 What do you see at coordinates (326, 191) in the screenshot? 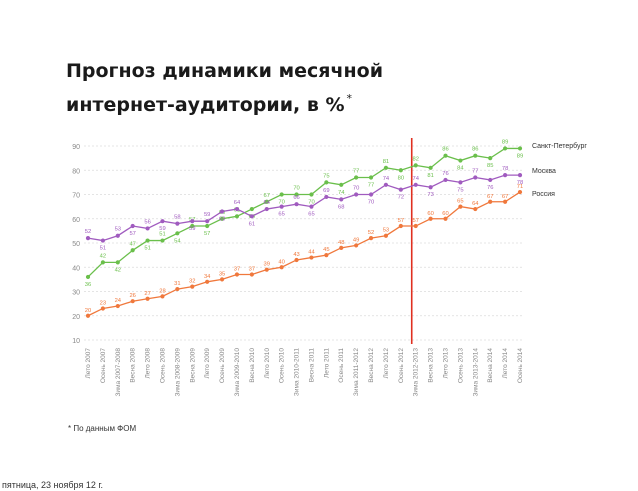
I see `data-label: 69` at bounding box center [326, 191].